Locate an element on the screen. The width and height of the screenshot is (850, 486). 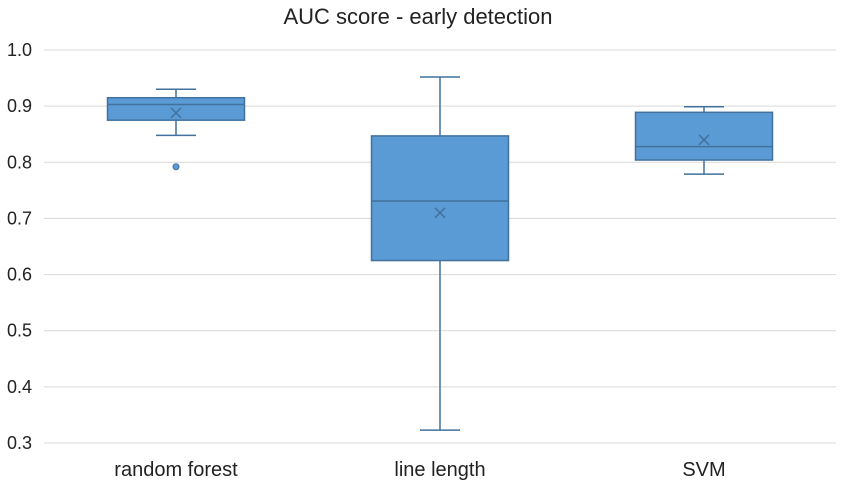
y-tick-label: 0.5 is located at coordinates (19, 331).